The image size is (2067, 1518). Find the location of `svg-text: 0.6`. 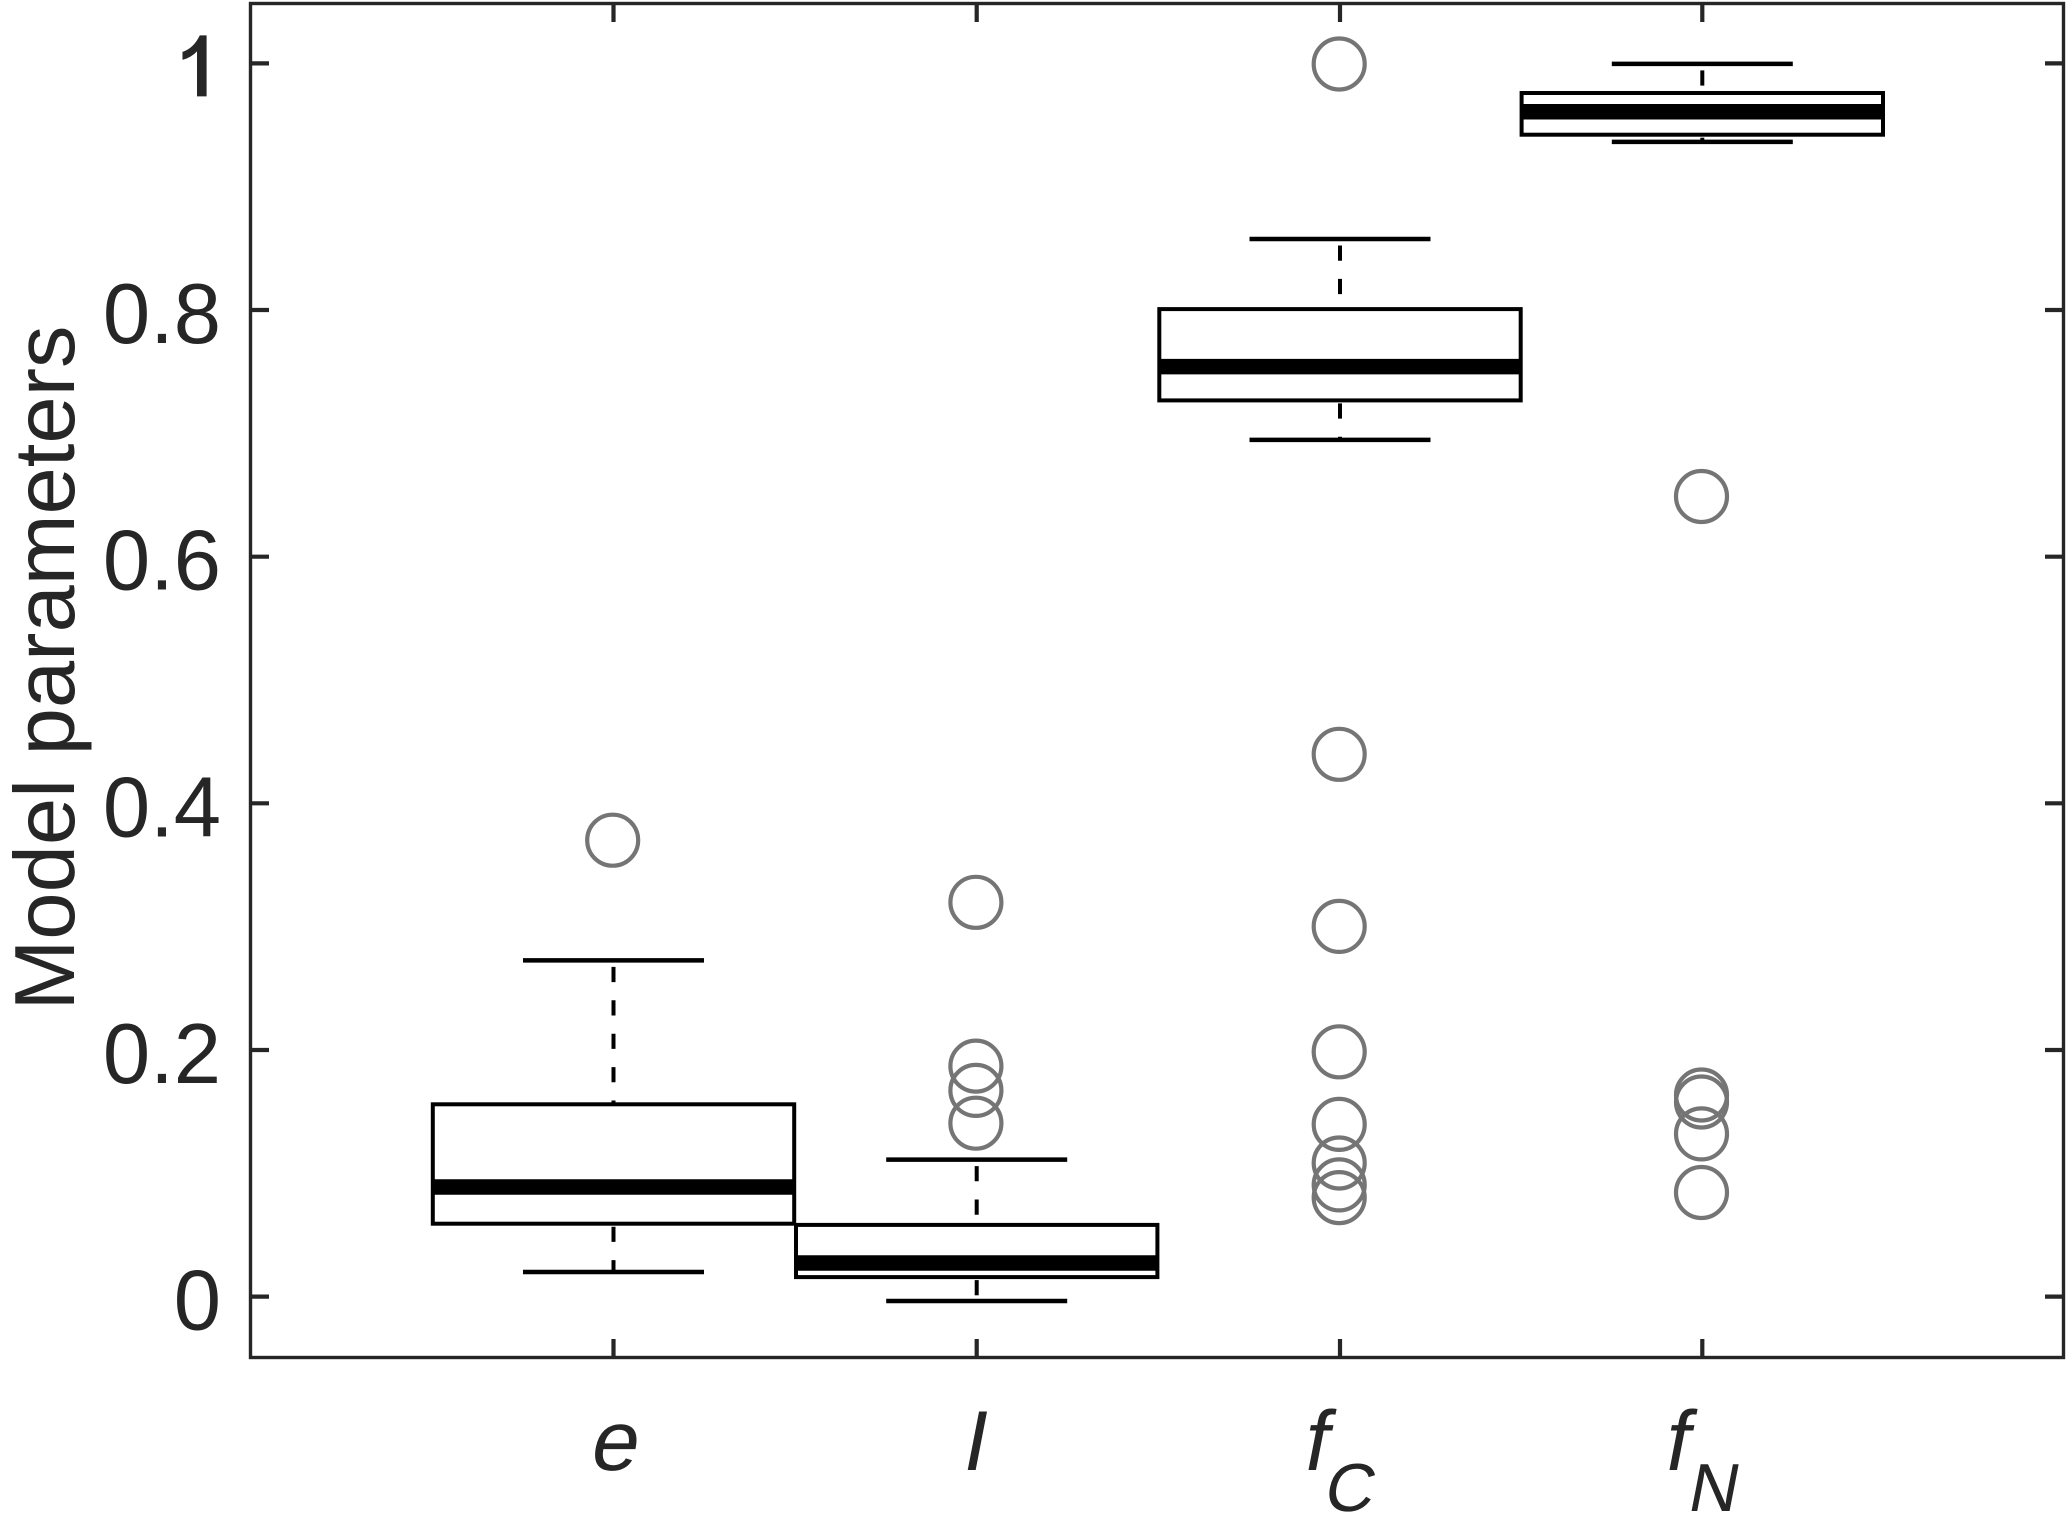

svg-text: 0.6 is located at coordinates (162, 561).